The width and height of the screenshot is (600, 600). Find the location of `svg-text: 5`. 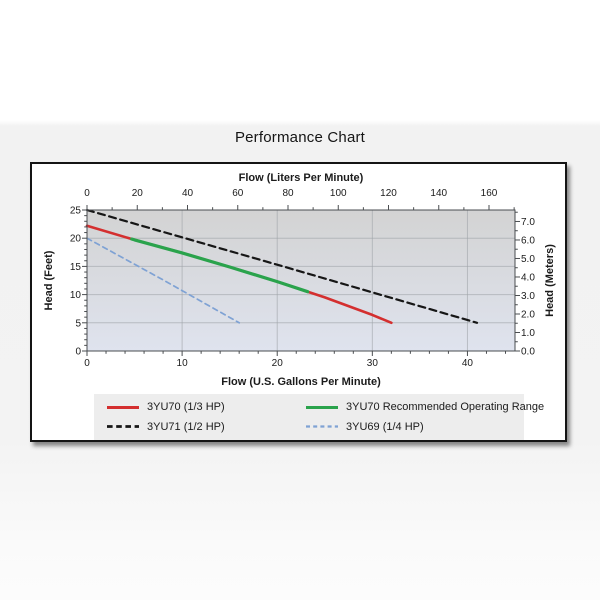

svg-text: 5 is located at coordinates (78, 323).